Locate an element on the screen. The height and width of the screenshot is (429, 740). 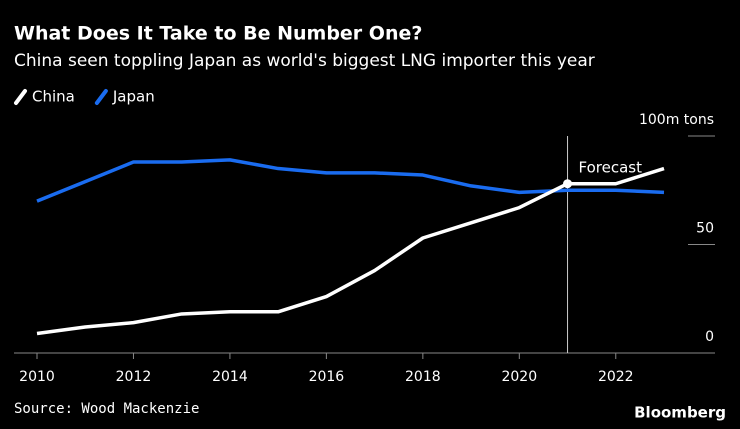
x-tick-label: 2018 is located at coordinates (423, 377).